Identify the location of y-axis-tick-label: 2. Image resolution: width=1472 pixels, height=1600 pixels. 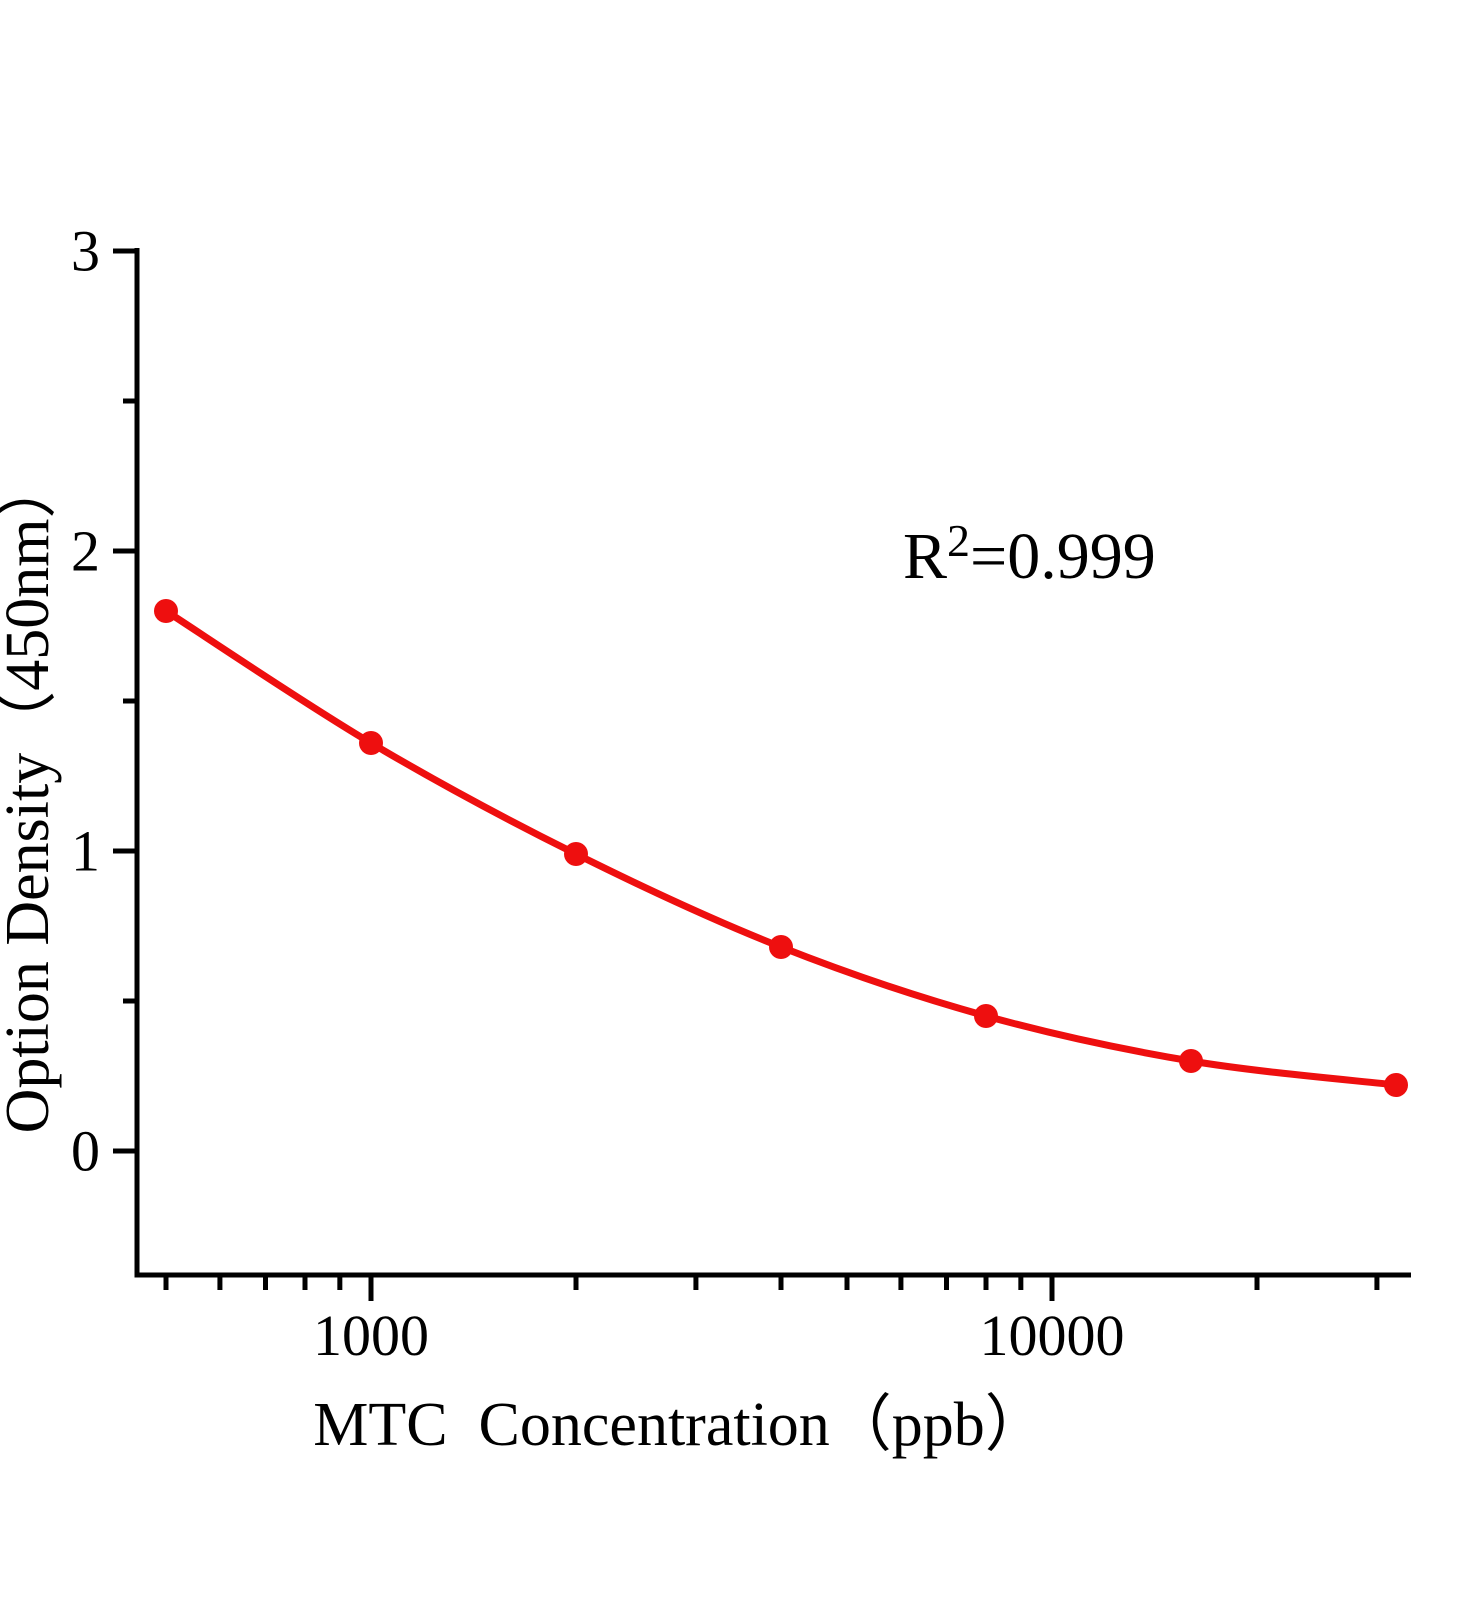
(85, 551).